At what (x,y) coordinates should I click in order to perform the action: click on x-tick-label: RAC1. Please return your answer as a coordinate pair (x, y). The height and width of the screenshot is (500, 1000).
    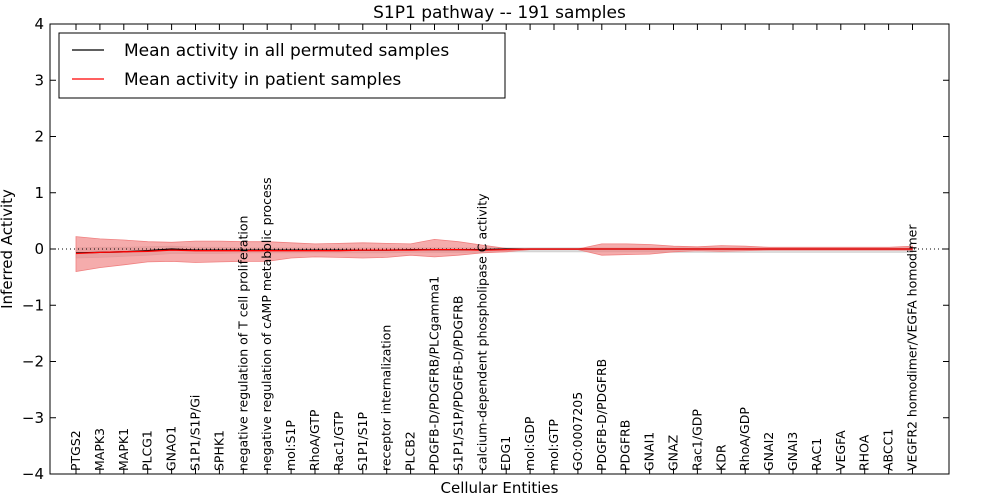
    Looking at the image, I should click on (816, 454).